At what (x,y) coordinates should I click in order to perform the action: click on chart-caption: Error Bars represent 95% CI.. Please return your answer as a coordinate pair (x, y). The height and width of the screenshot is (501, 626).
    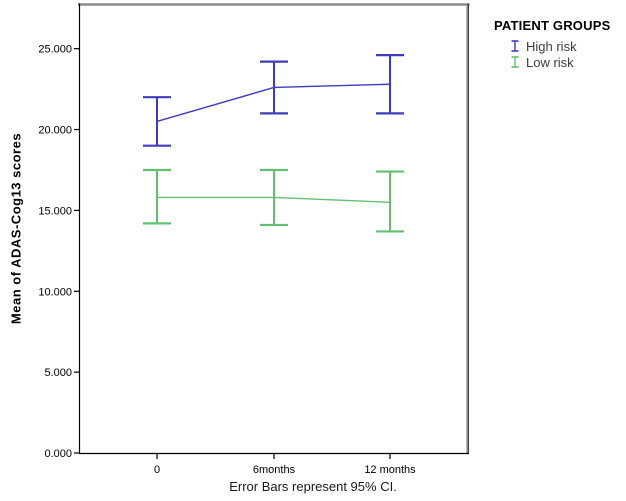
    Looking at the image, I should click on (313, 486).